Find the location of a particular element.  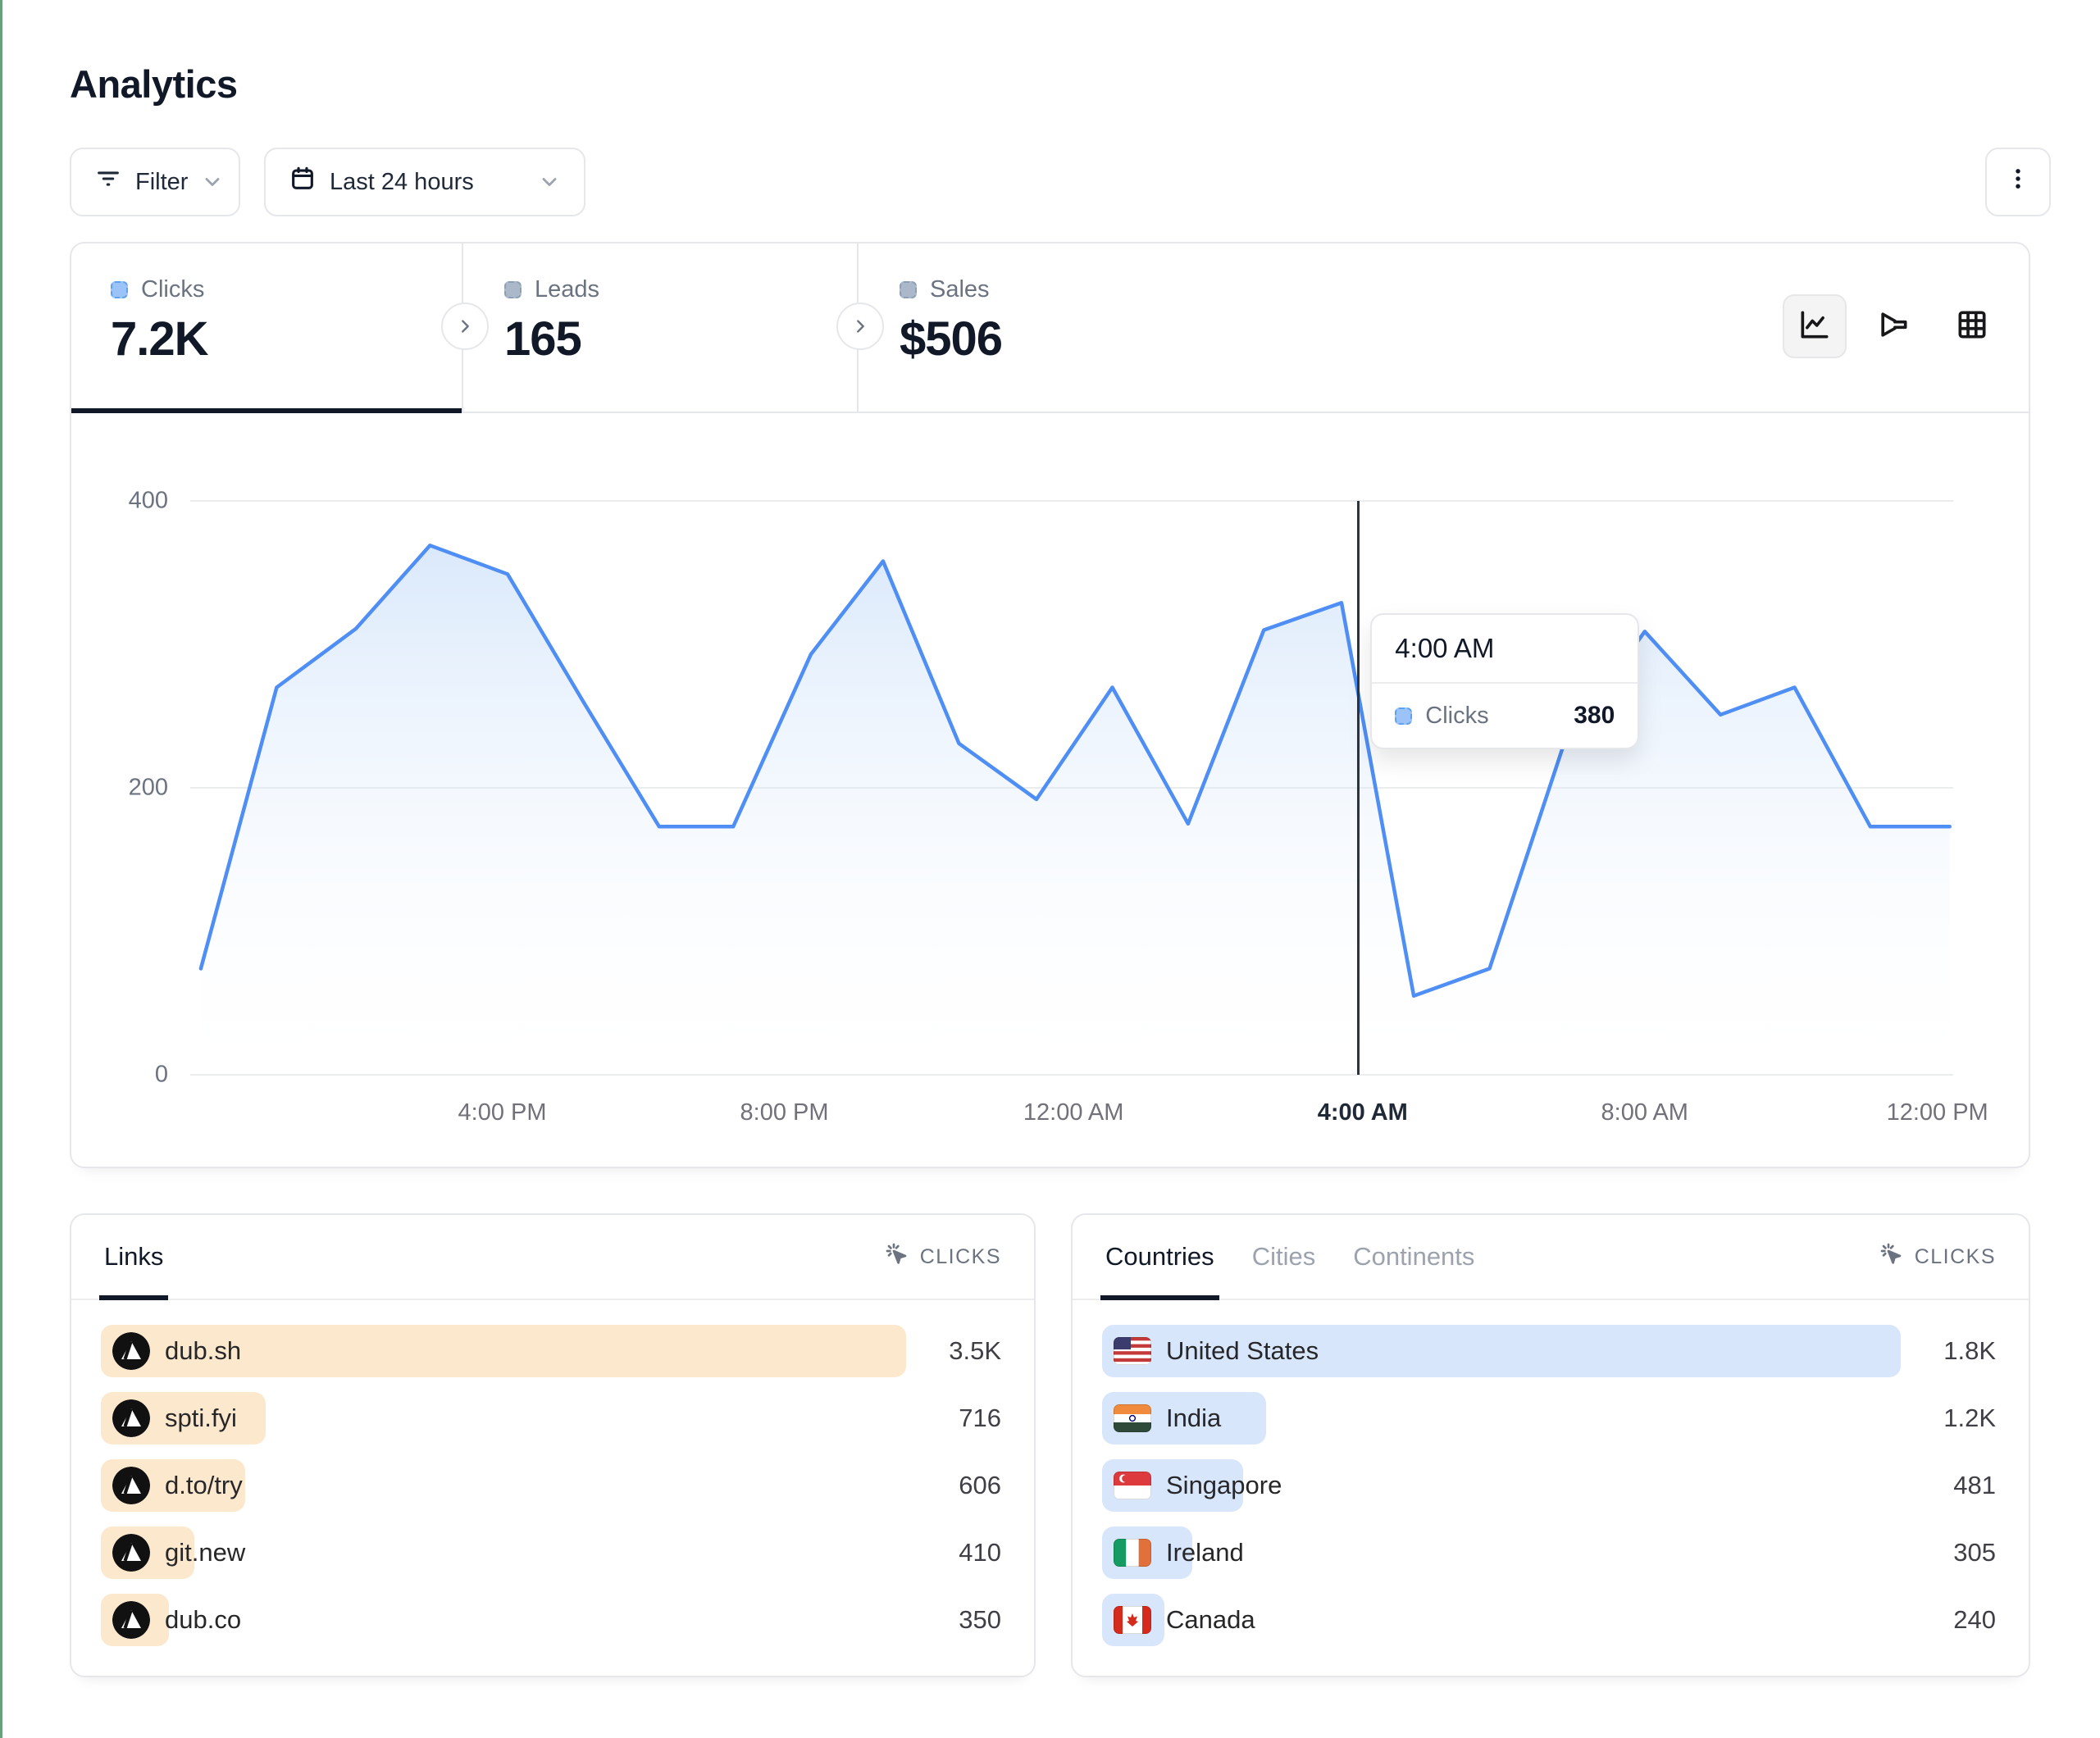

x-axis-tick-label: 4:00 PM is located at coordinates (502, 1112).